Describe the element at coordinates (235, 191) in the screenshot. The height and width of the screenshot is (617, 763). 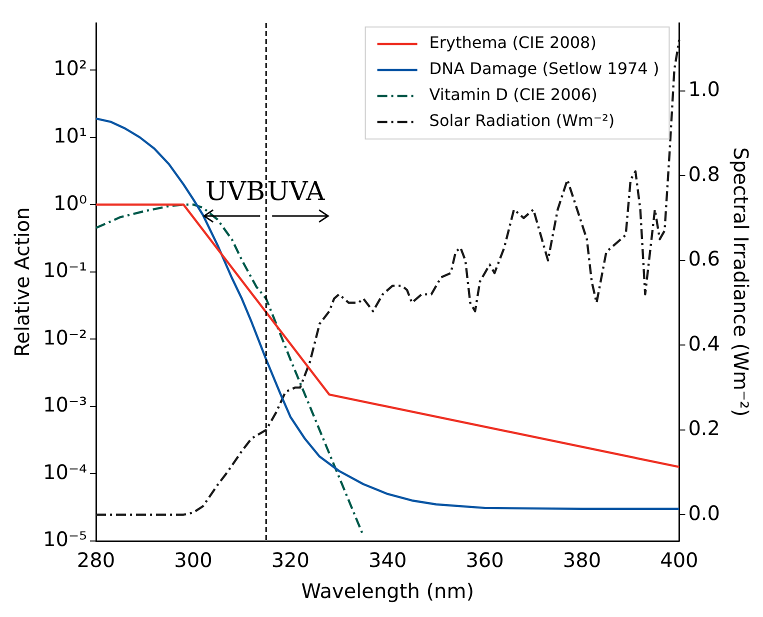
I see `annotation: UVB` at that location.